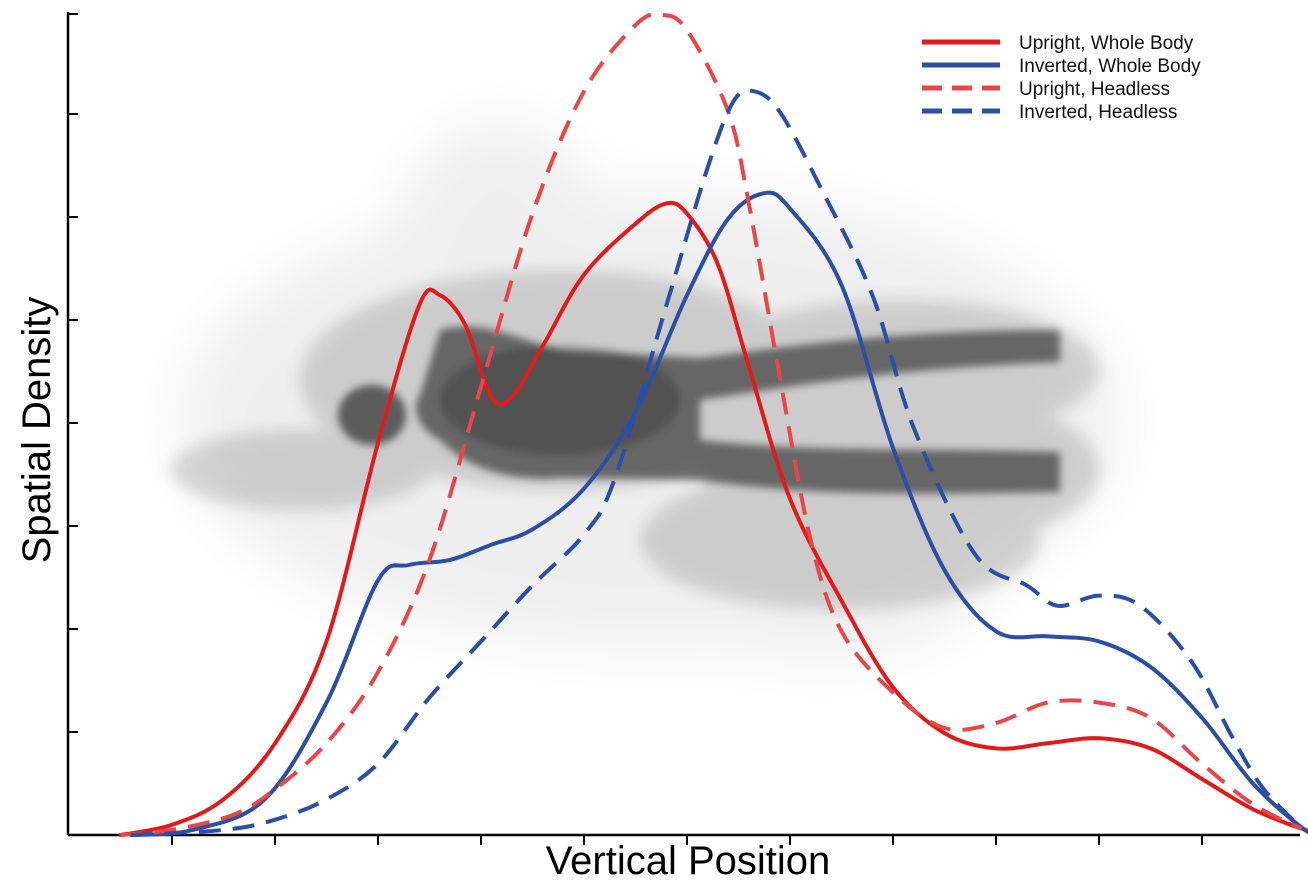 This screenshot has width=1308, height=880. What do you see at coordinates (1098, 112) in the screenshot?
I see `legend-label-inverted-headless: Inverted, Headless` at bounding box center [1098, 112].